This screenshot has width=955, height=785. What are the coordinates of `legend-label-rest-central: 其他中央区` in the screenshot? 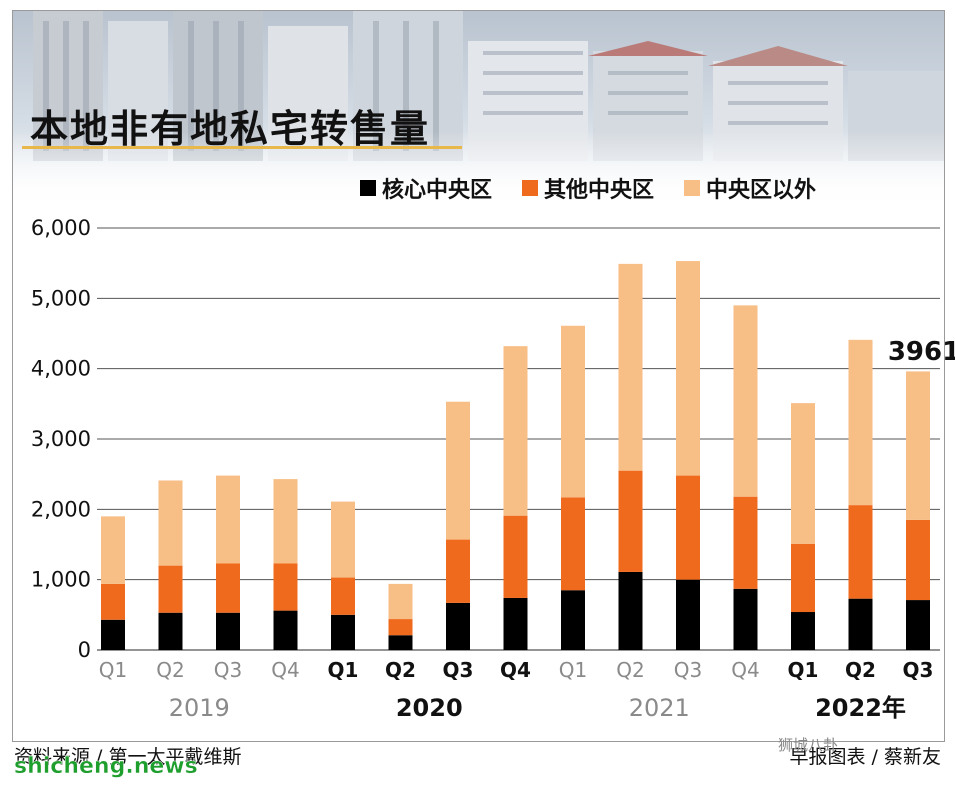 It's located at (599, 190).